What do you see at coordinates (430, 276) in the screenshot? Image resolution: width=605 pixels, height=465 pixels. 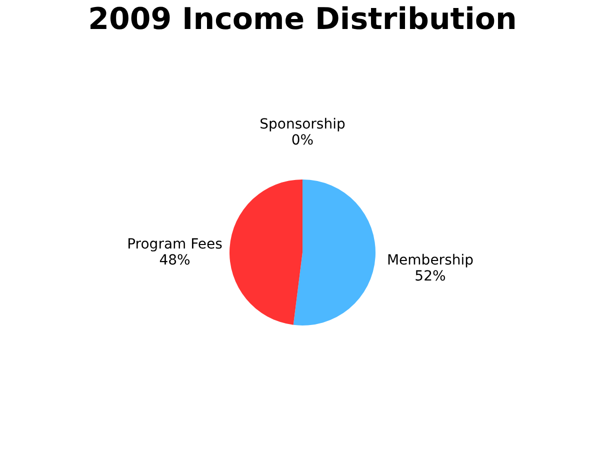 I see `data-label: 52%` at bounding box center [430, 276].